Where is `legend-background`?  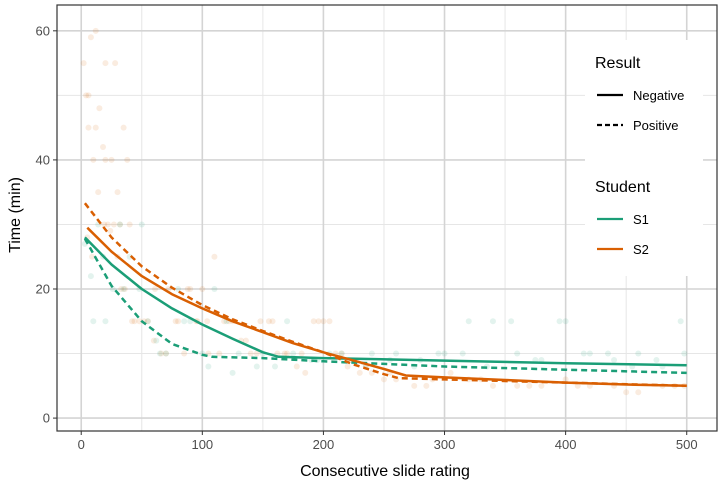
legend-background is located at coordinates (644, 158).